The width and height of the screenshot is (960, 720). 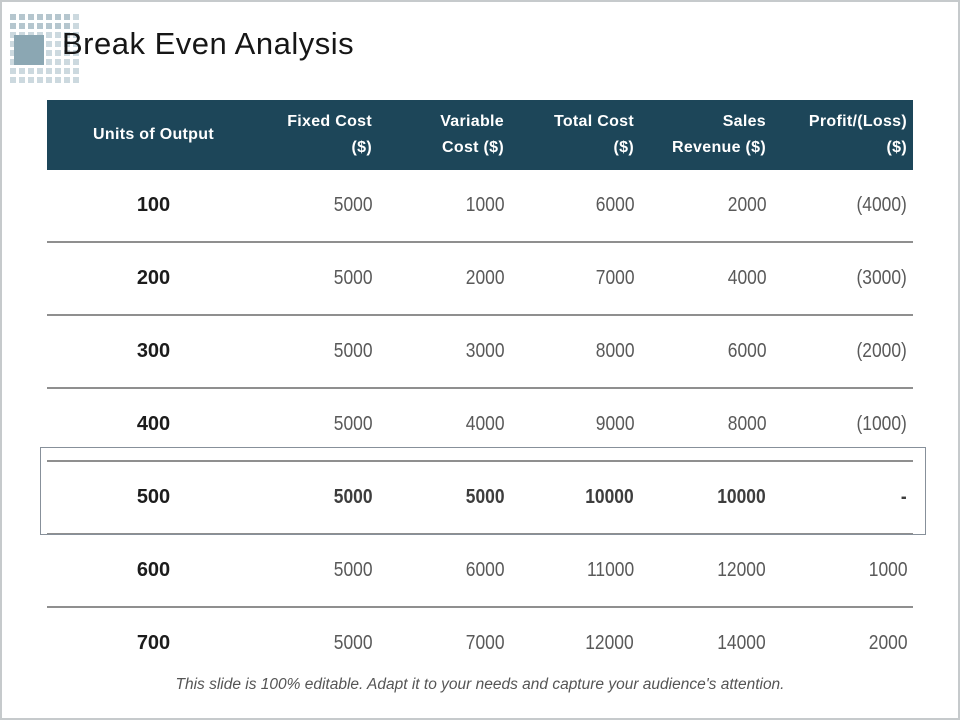 I want to click on cell-total-cost: 8000, so click(x=575, y=352).